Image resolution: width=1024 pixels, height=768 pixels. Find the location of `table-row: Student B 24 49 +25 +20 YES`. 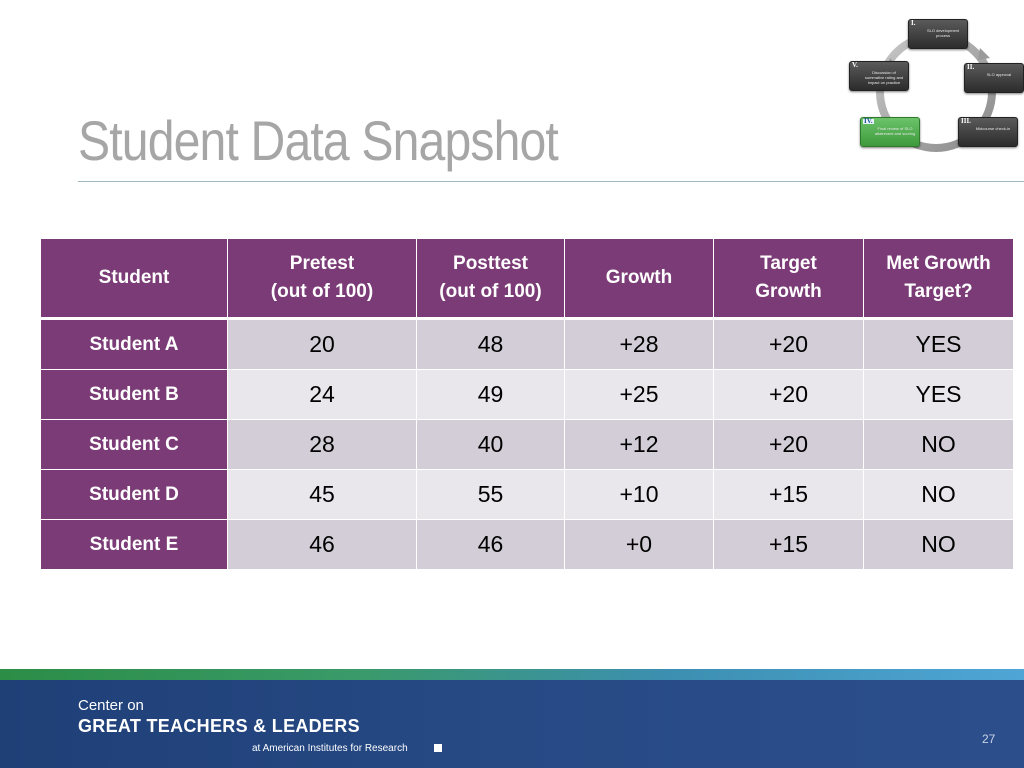

table-row: Student B 24 49 +25 +20 YES is located at coordinates (527, 394).